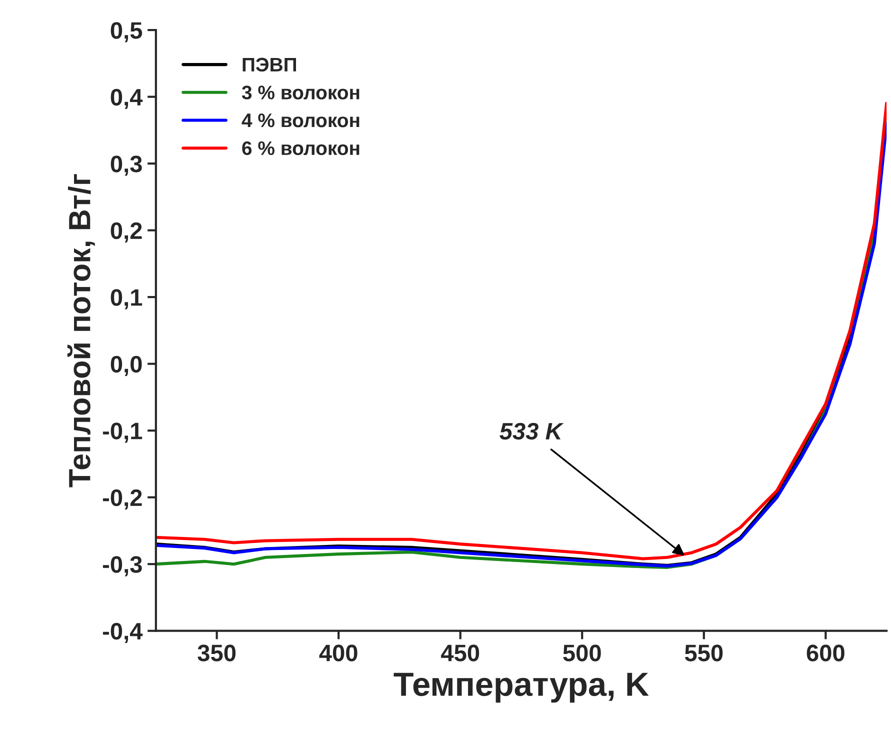 The height and width of the screenshot is (751, 891). What do you see at coordinates (126, 99) in the screenshot?
I see `y-tick-label: 0,4` at bounding box center [126, 99].